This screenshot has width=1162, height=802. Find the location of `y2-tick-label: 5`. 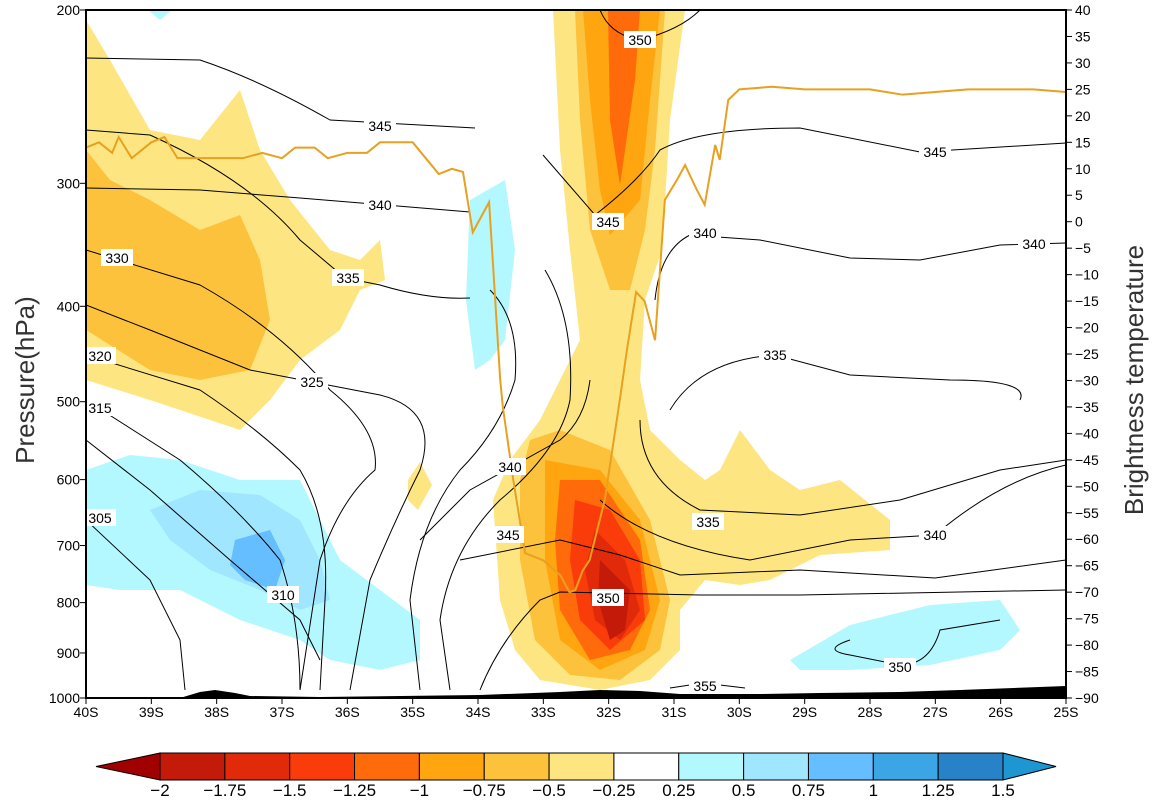

y2-tick-label: 5 is located at coordinates (1079, 195).